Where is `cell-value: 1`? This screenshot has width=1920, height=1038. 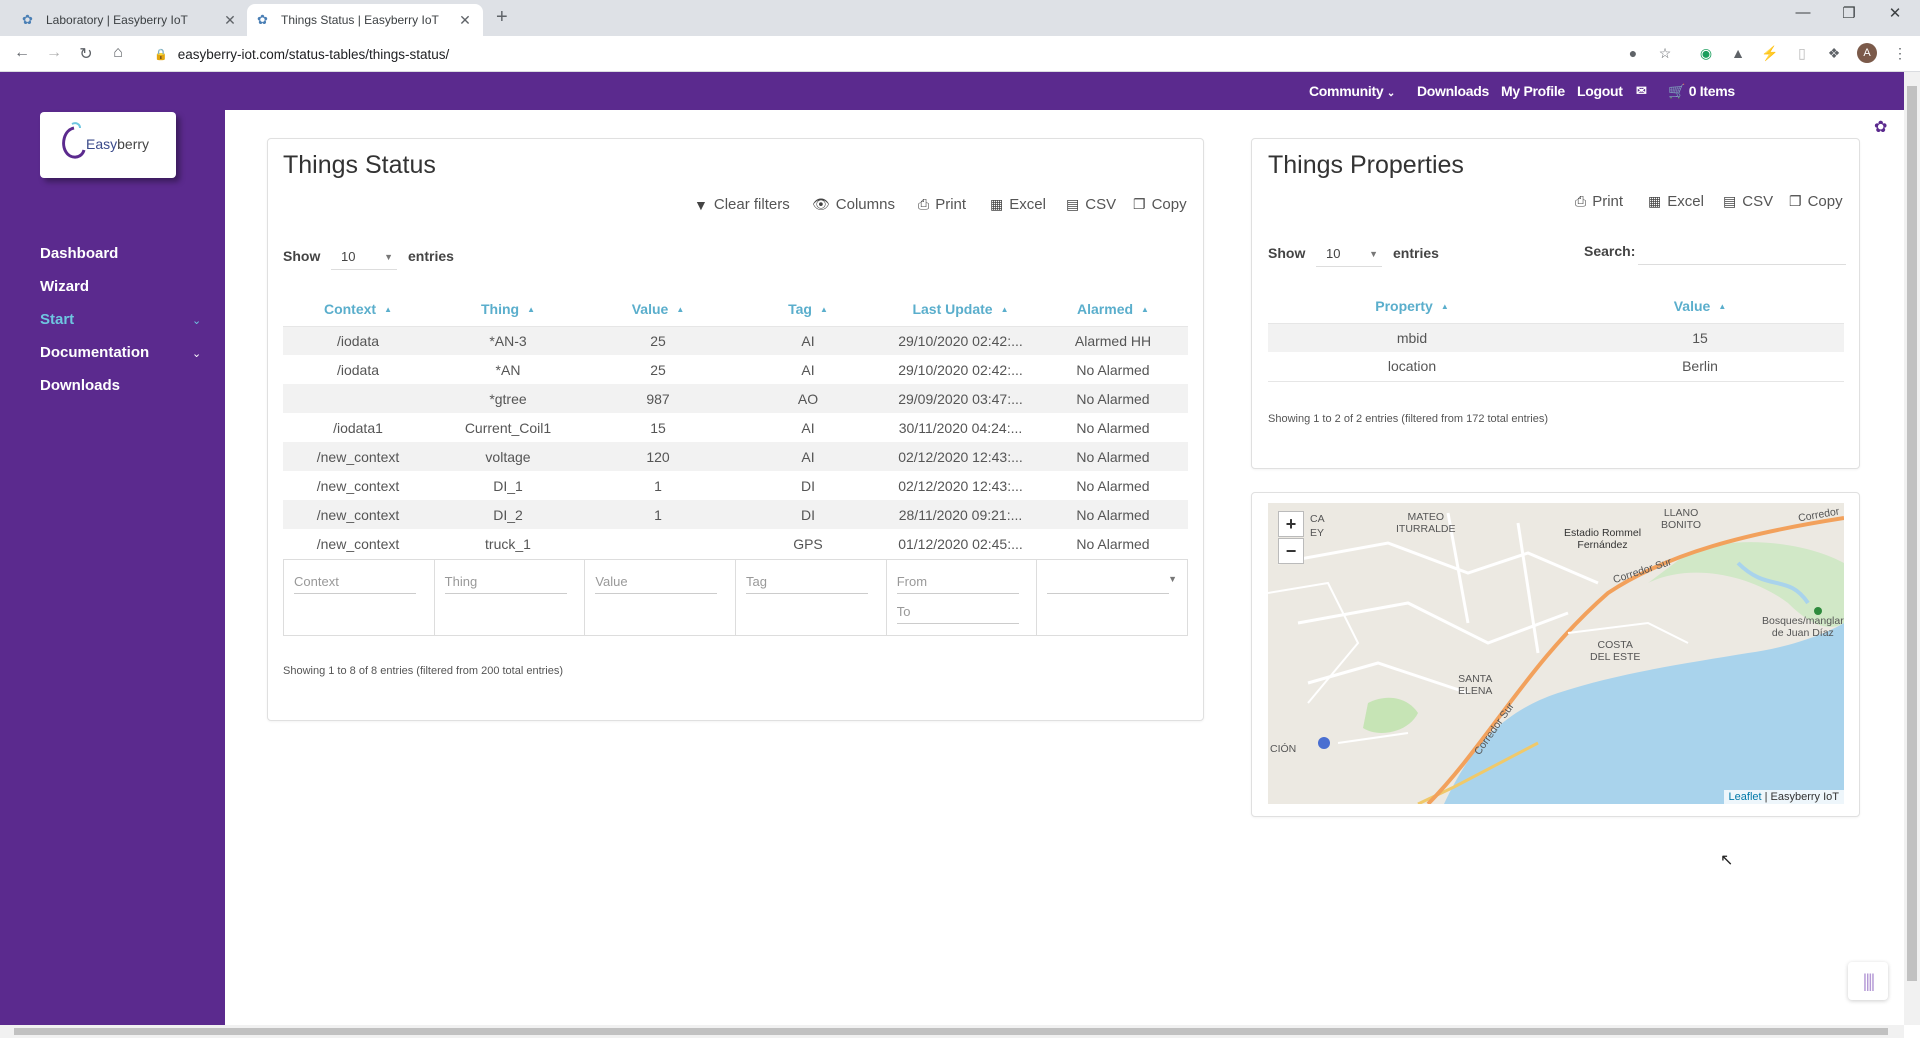
cell-value: 1 is located at coordinates (658, 514).